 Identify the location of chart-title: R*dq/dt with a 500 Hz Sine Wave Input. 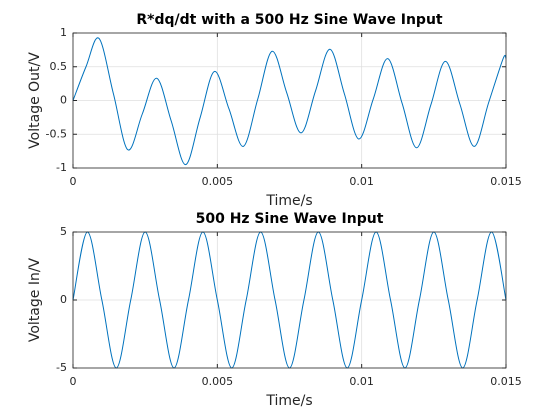
(289, 20).